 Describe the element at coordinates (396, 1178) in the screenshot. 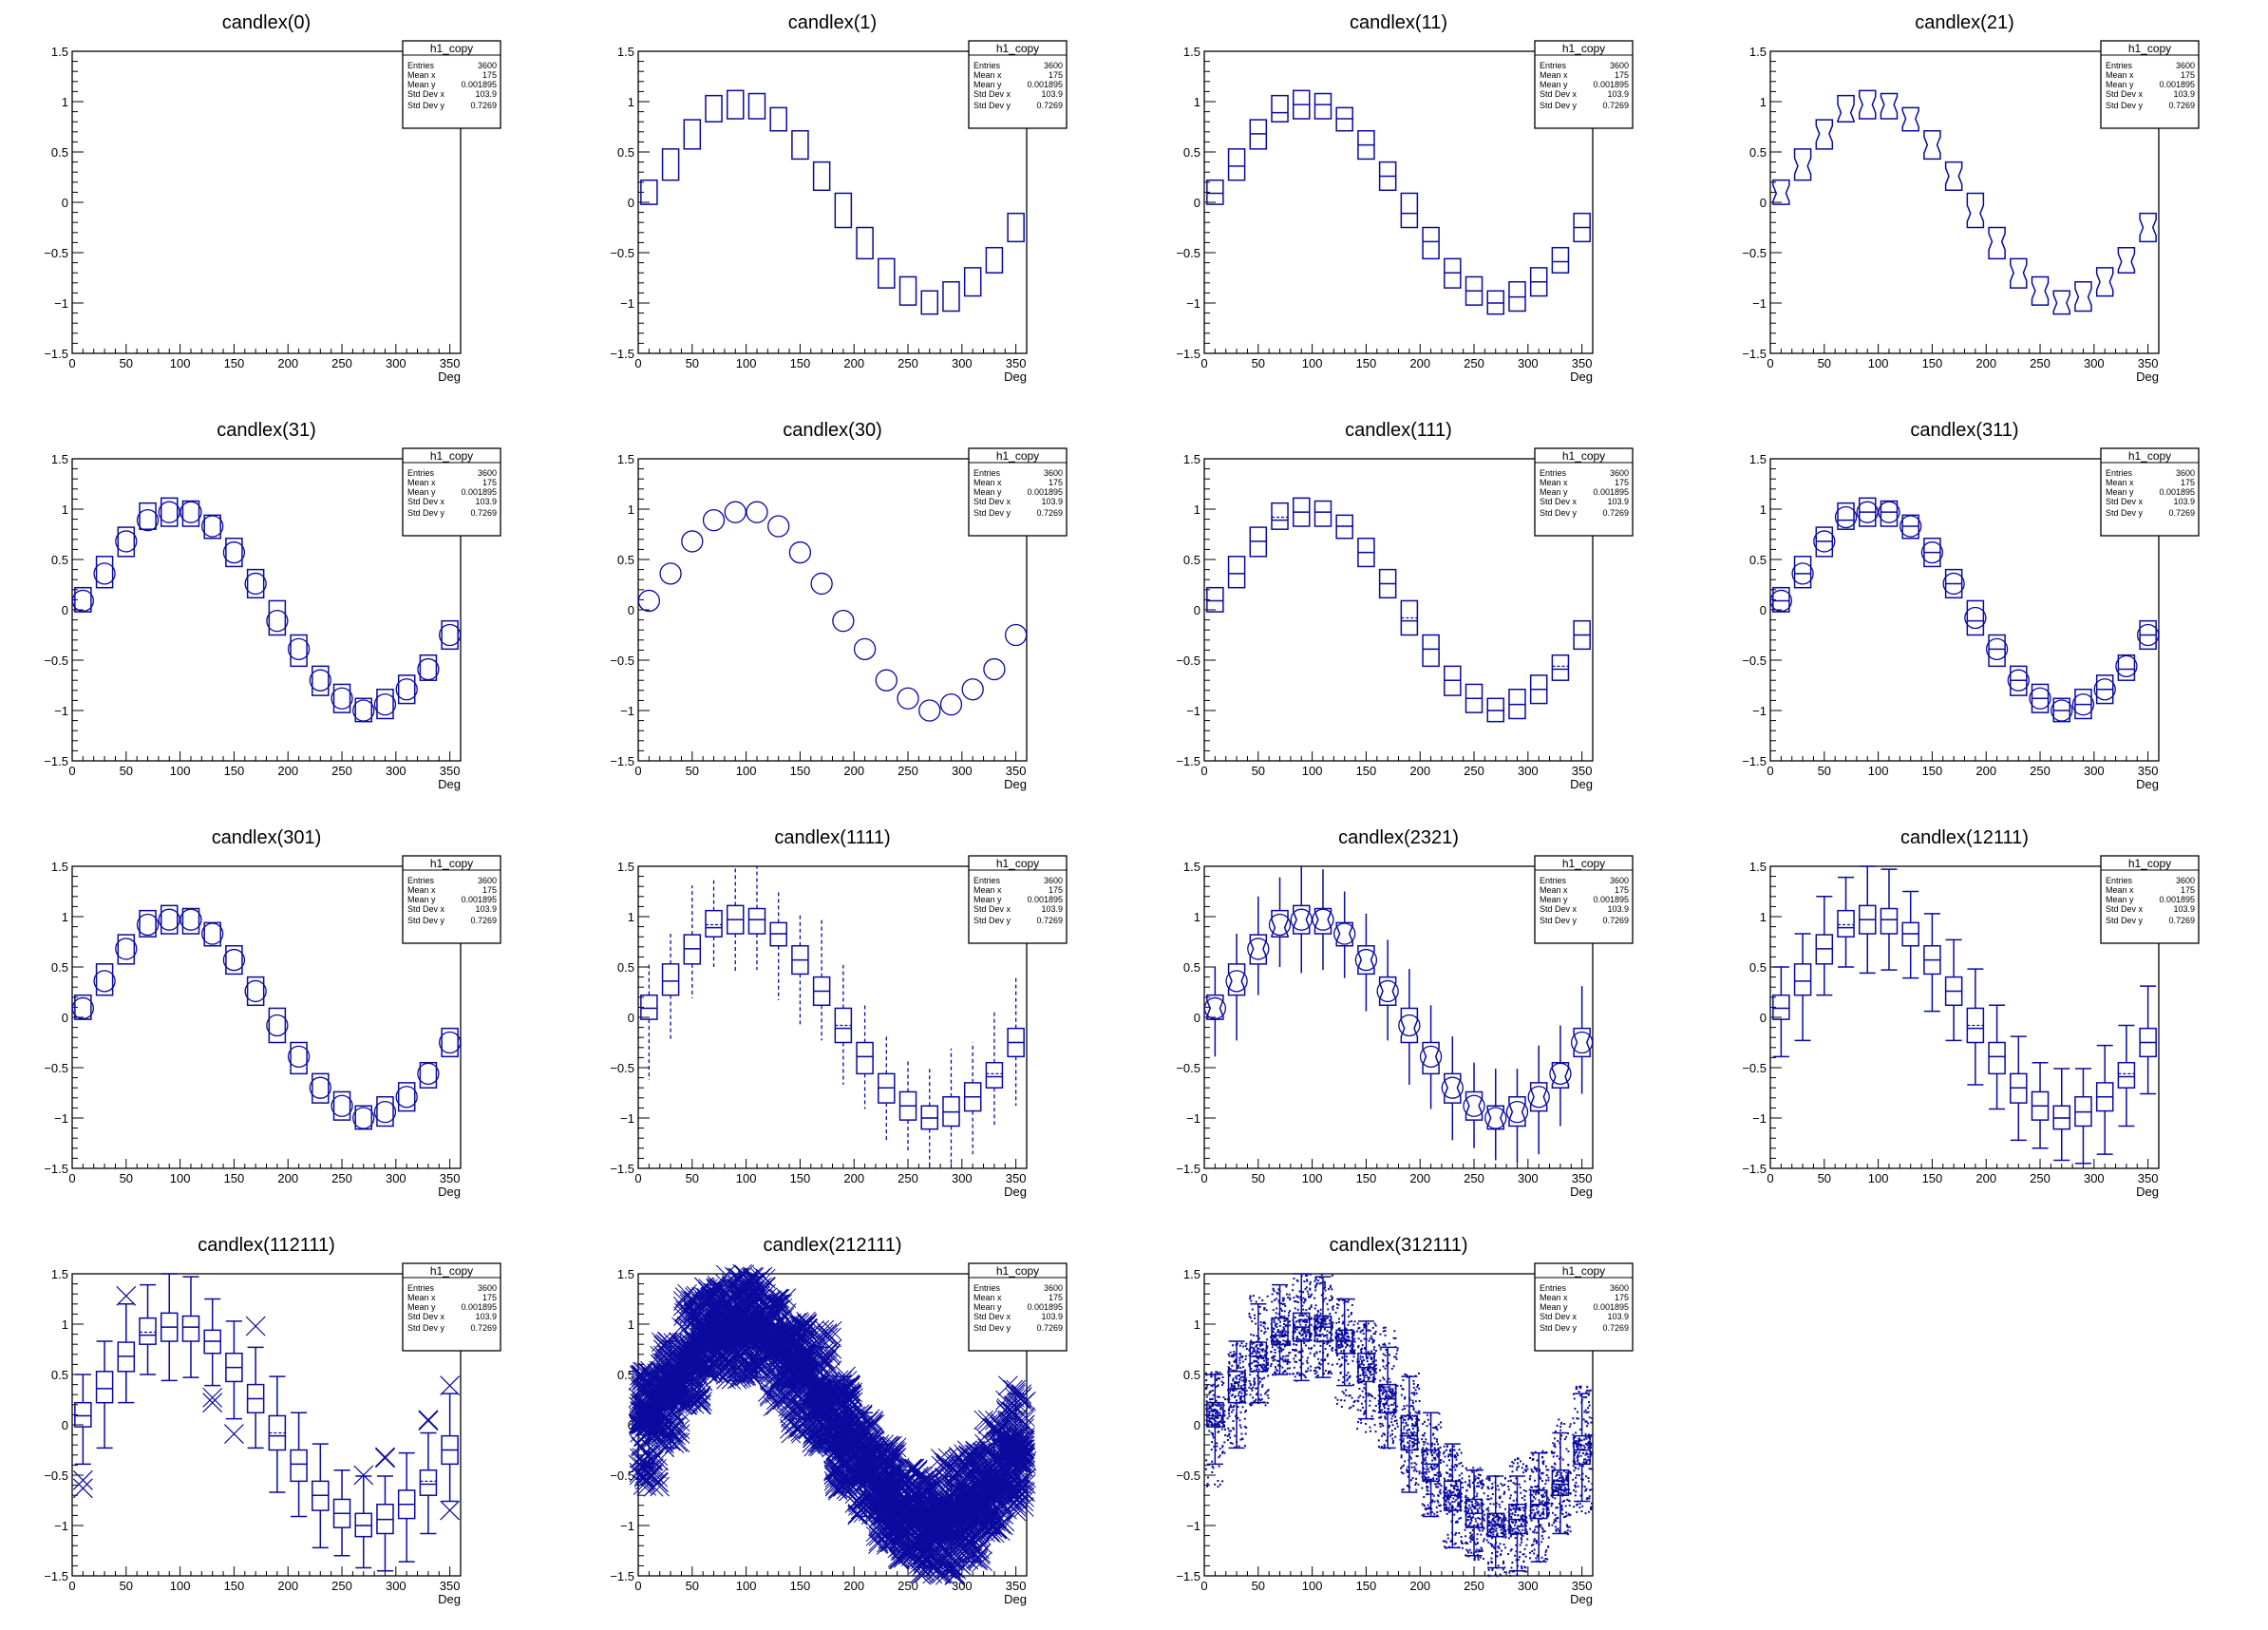

I see `x-tick-label: 300` at that location.